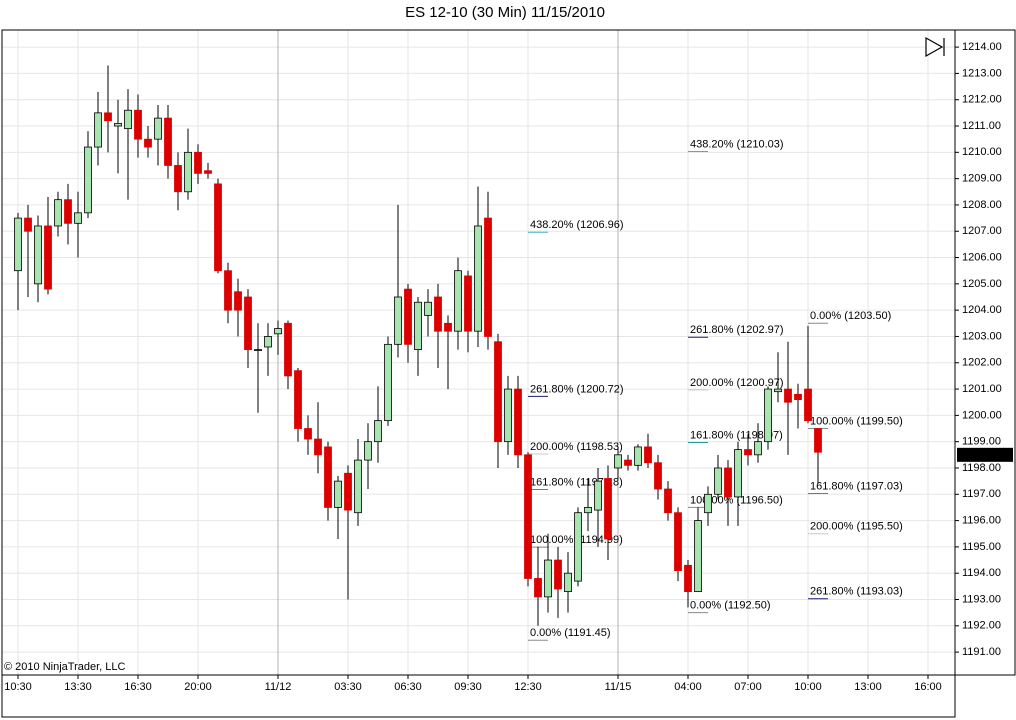 Image resolution: width=1016 pixels, height=720 pixels. What do you see at coordinates (982, 284) in the screenshot?
I see `y-tick-label: 1205.00` at bounding box center [982, 284].